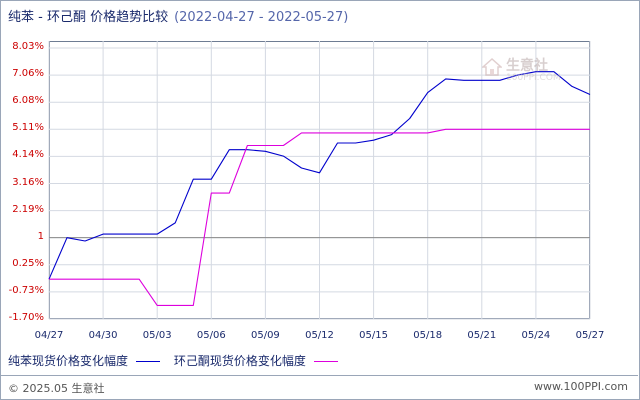 This screenshot has height=400, width=640. Describe the element at coordinates (40, 236) in the screenshot. I see `y-tick-label: 1` at that location.